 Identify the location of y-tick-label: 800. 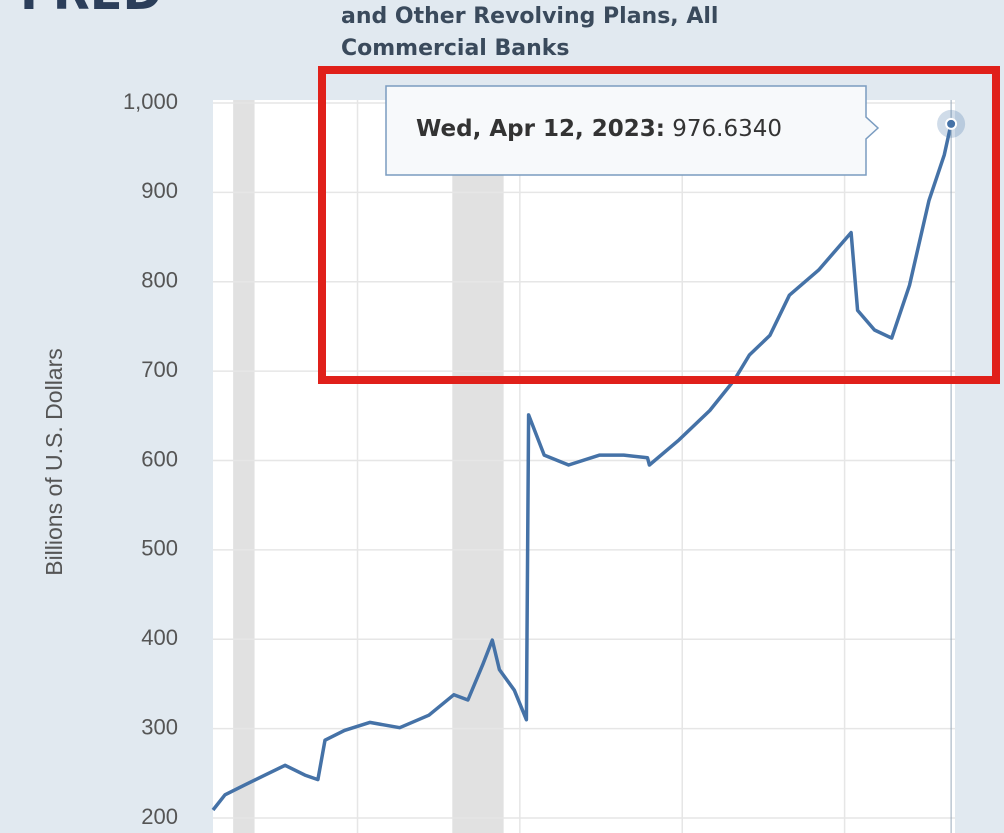
(159, 280).